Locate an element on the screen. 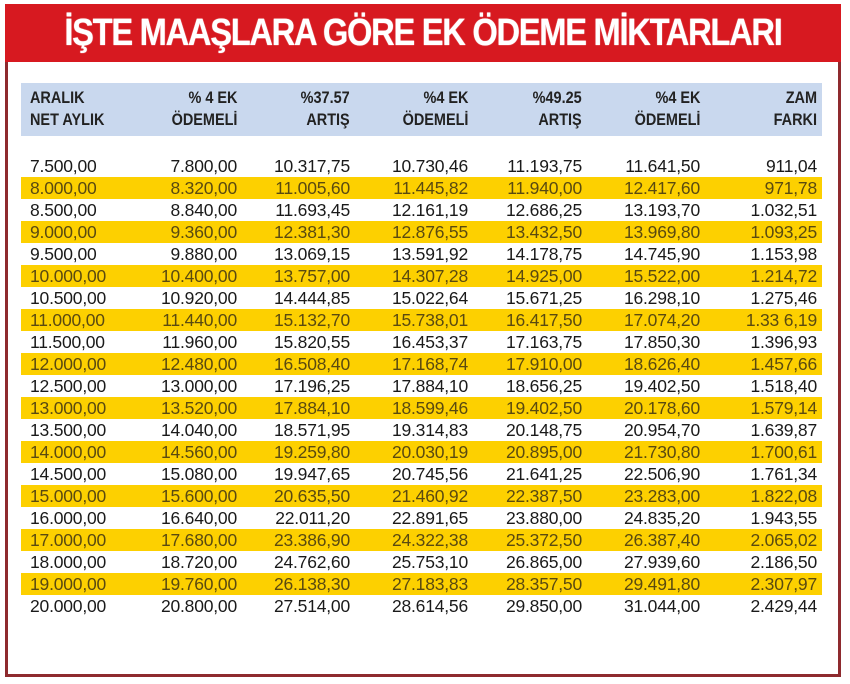  table-cell: 28.614,56 is located at coordinates (429, 606).